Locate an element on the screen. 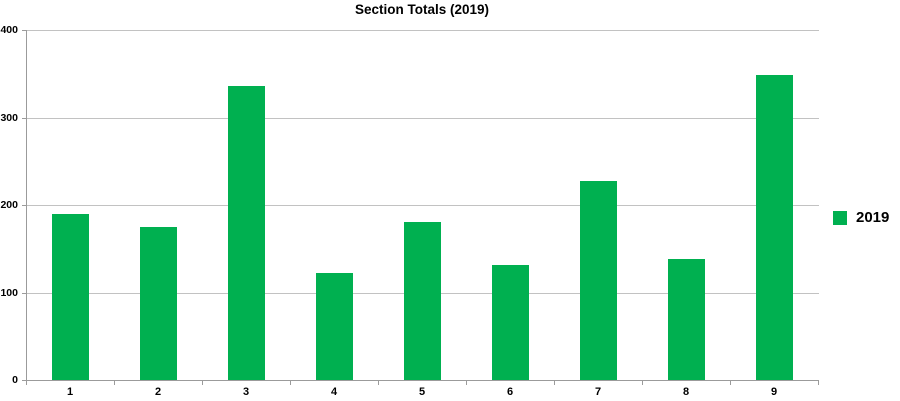 The width and height of the screenshot is (900, 401). chart-title: Section Totals (2019) is located at coordinates (422, 9).